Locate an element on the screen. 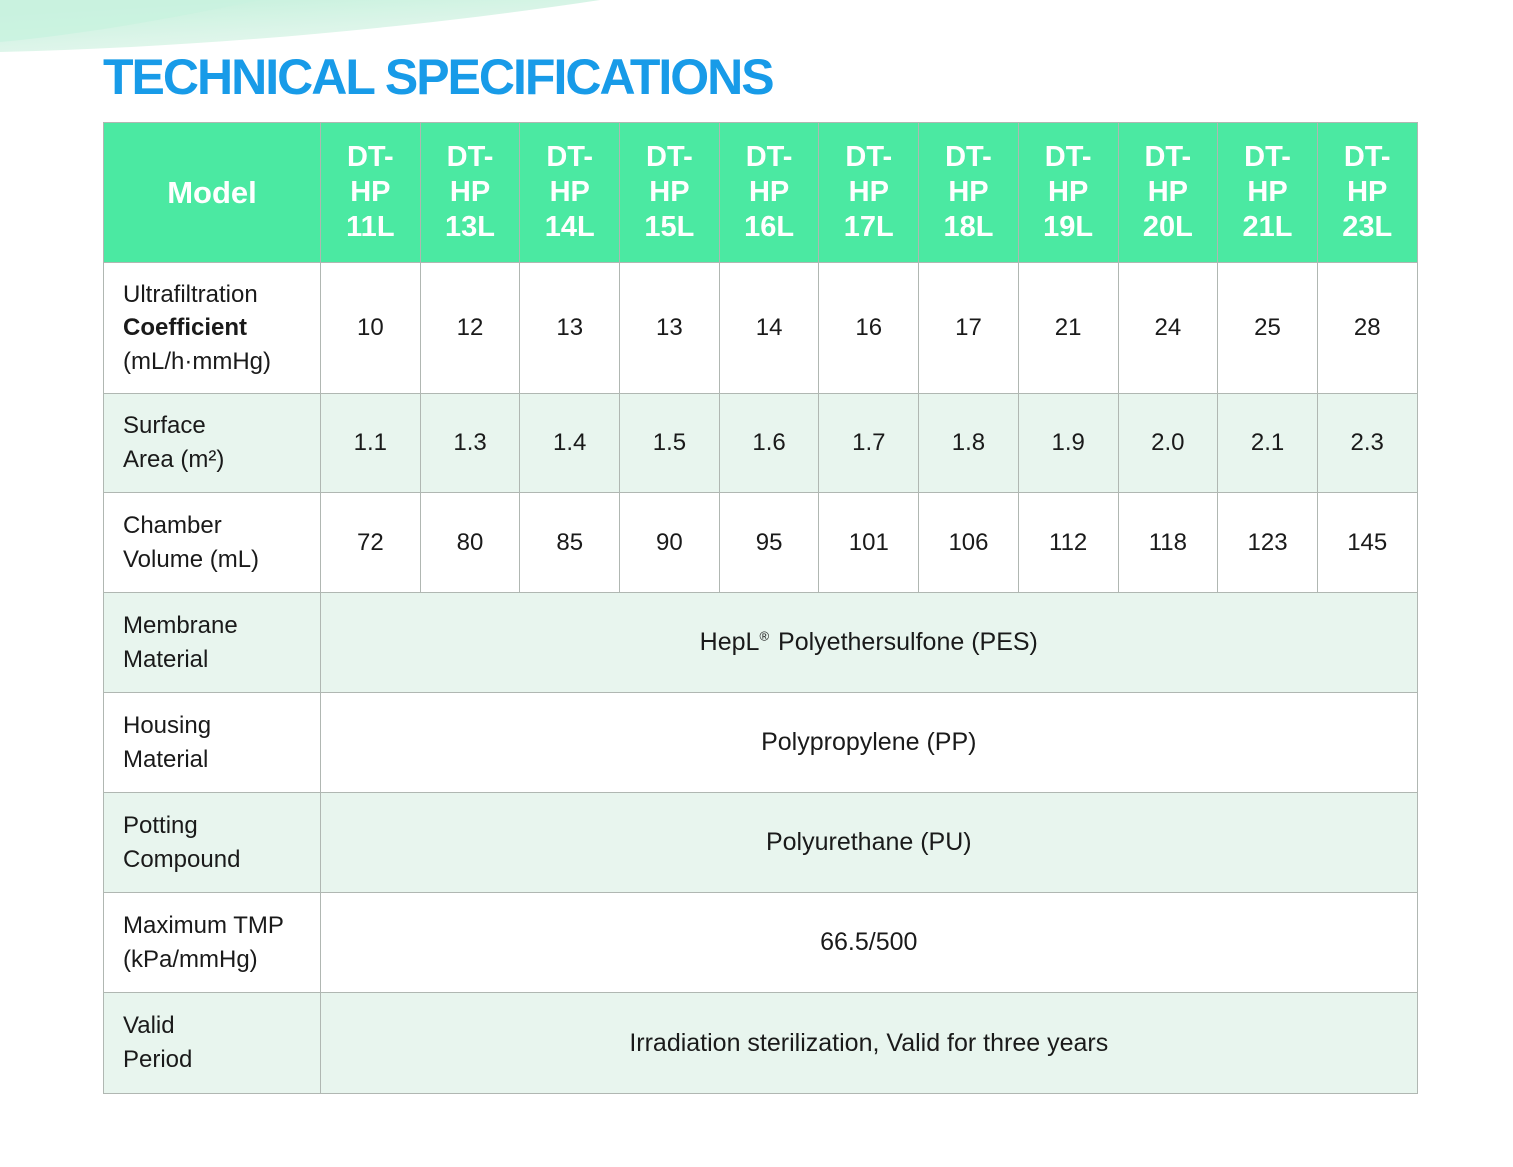  value-cell: 80 is located at coordinates (470, 542).